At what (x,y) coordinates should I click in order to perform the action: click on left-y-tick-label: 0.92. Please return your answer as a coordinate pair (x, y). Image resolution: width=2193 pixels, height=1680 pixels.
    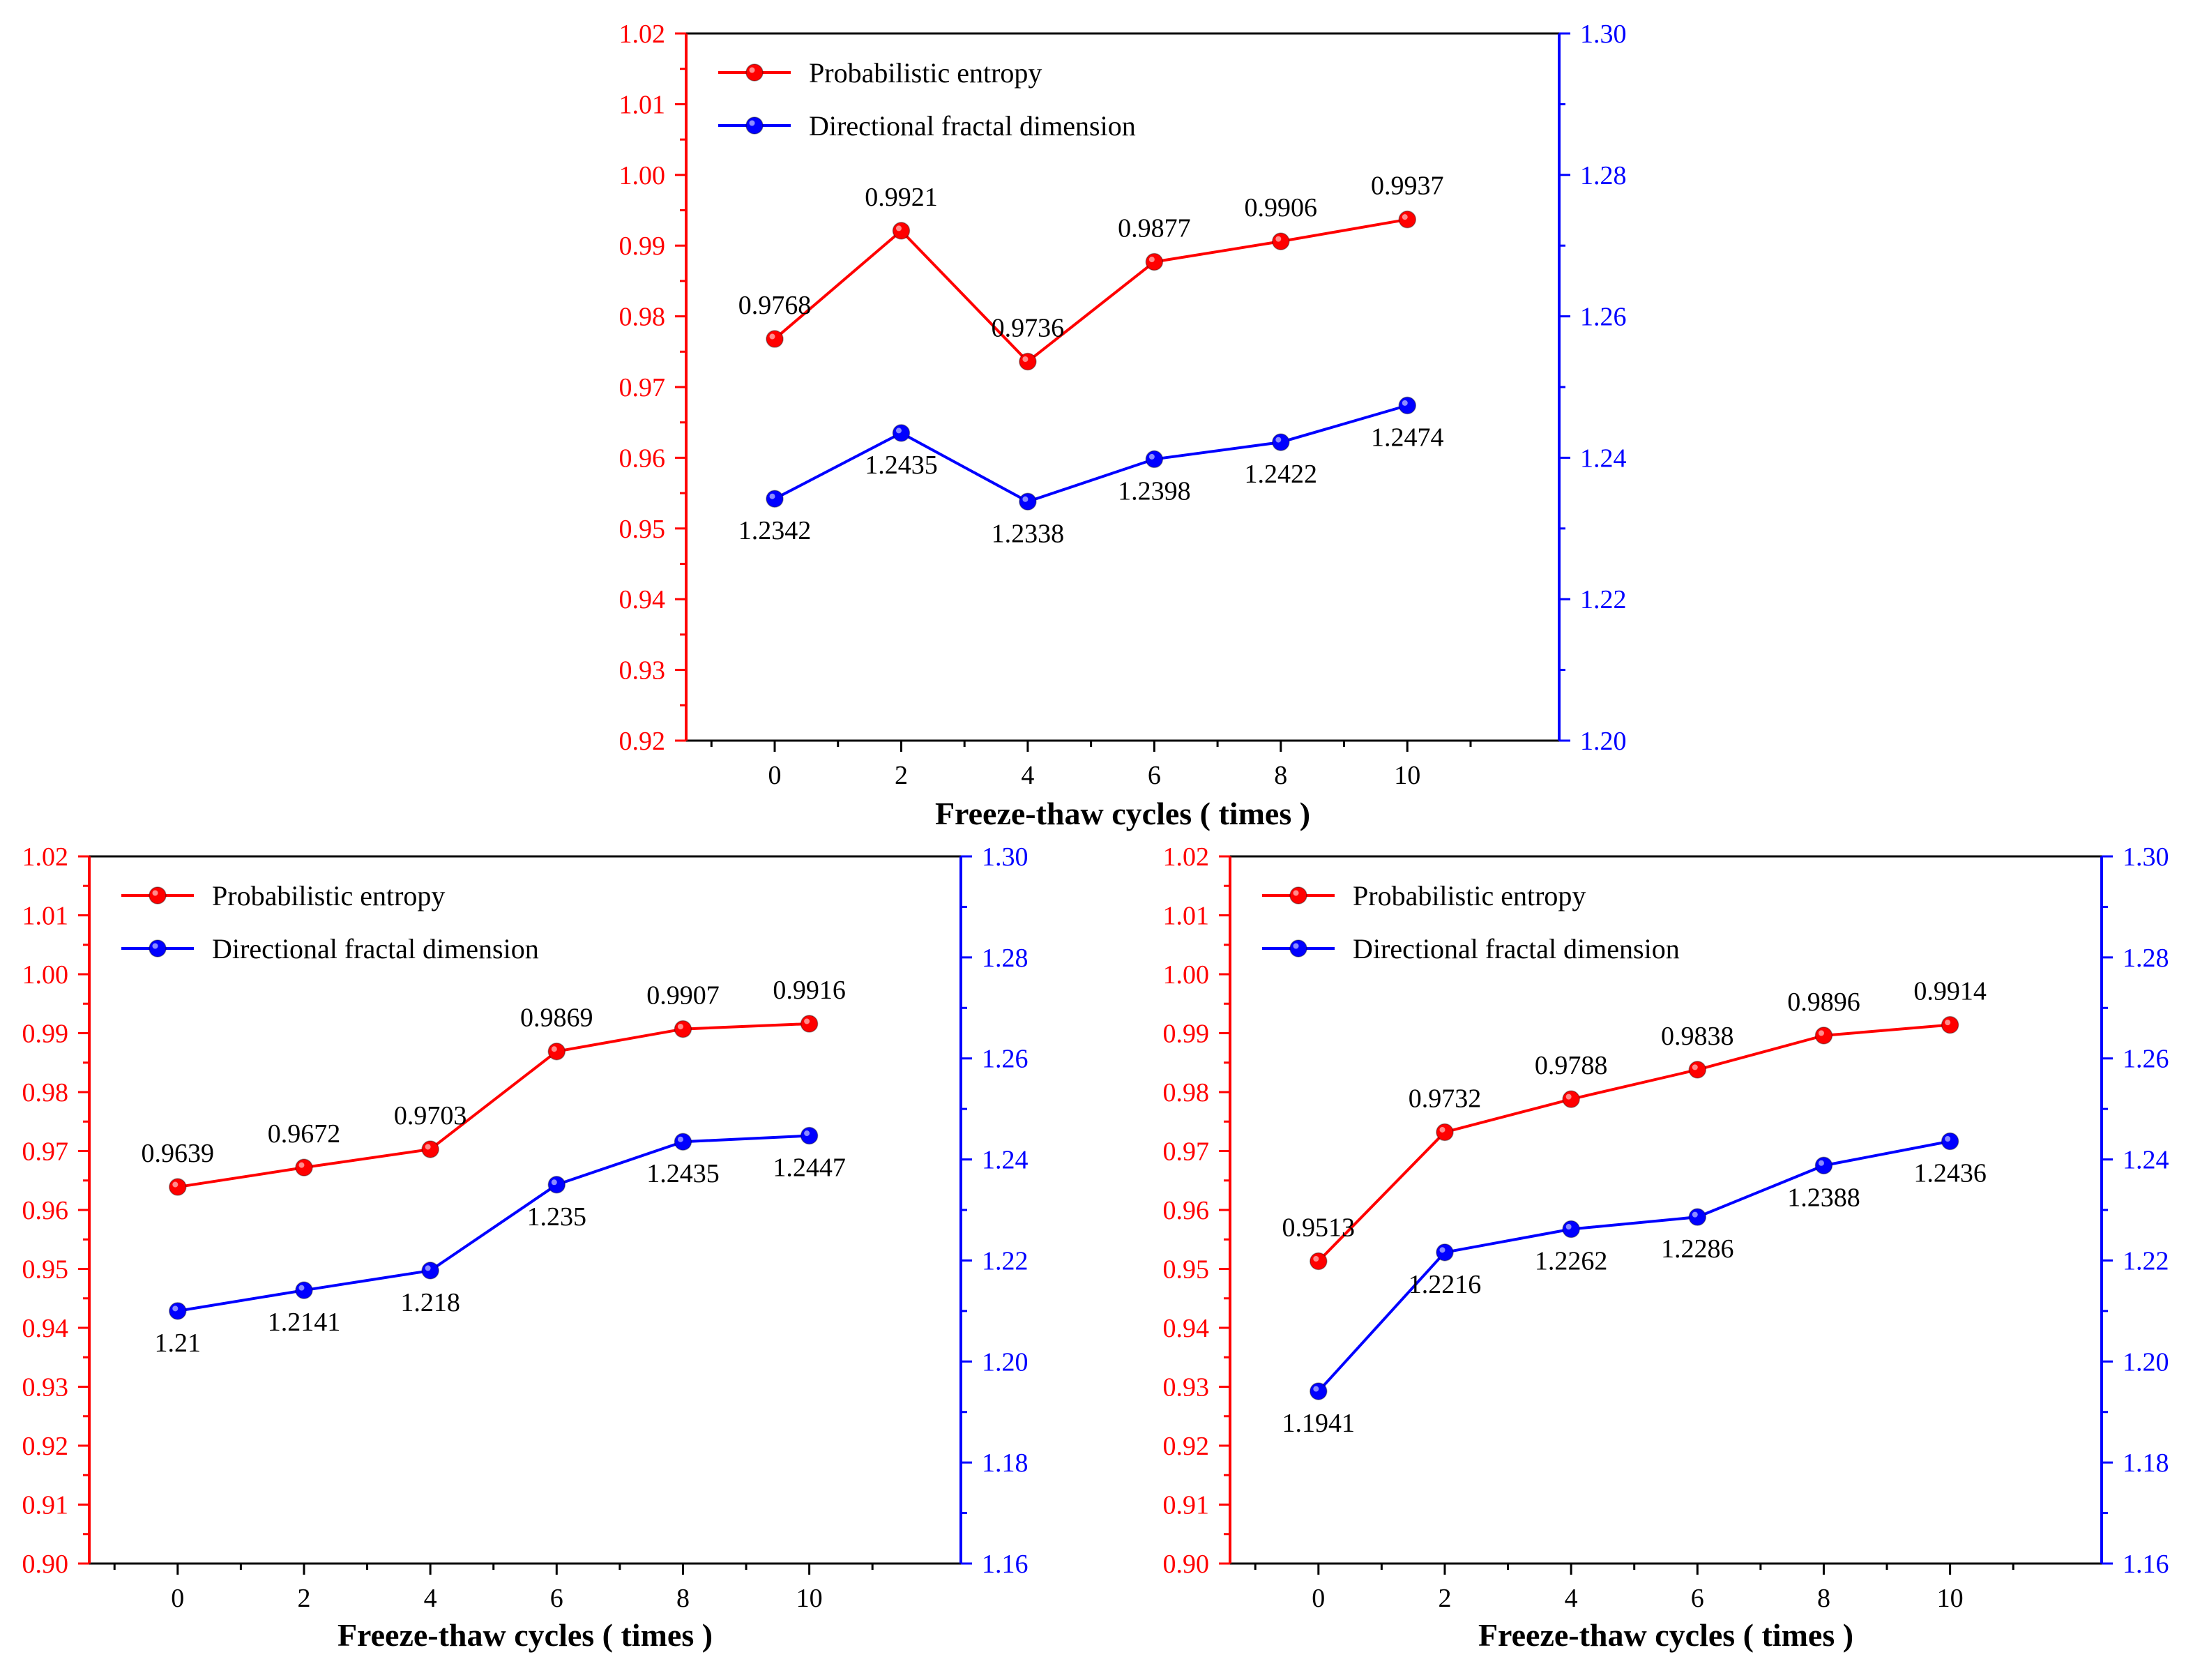
    Looking at the image, I should click on (1187, 1447).